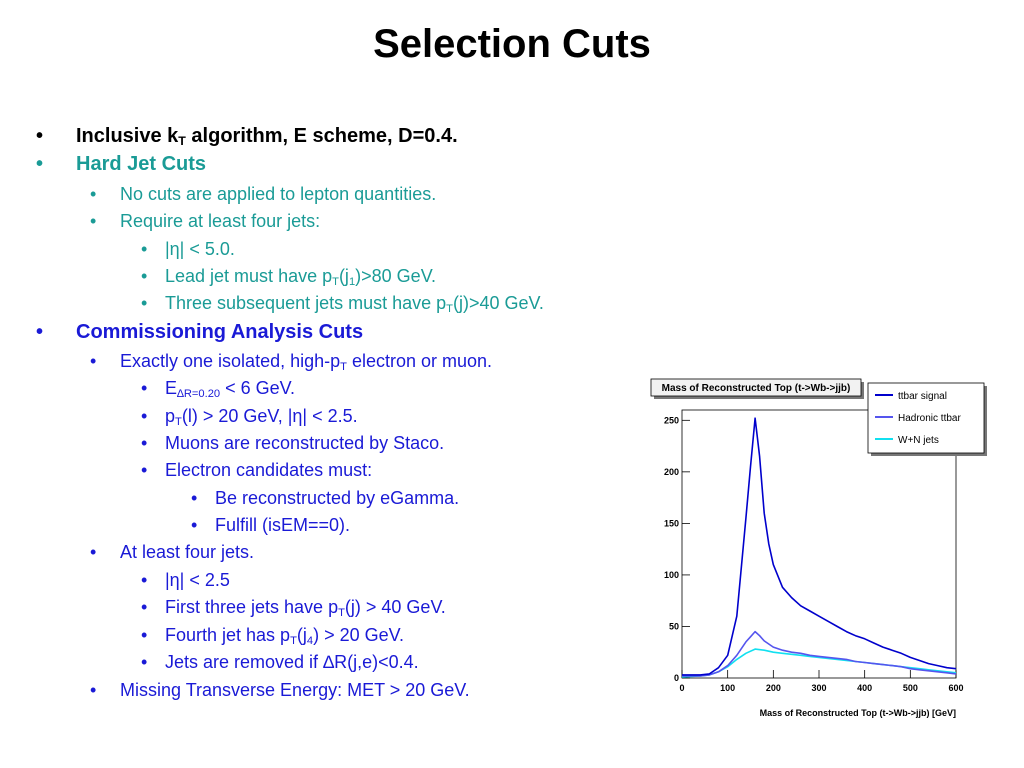  I want to click on series-line-ttbar-signal, so click(819, 546).